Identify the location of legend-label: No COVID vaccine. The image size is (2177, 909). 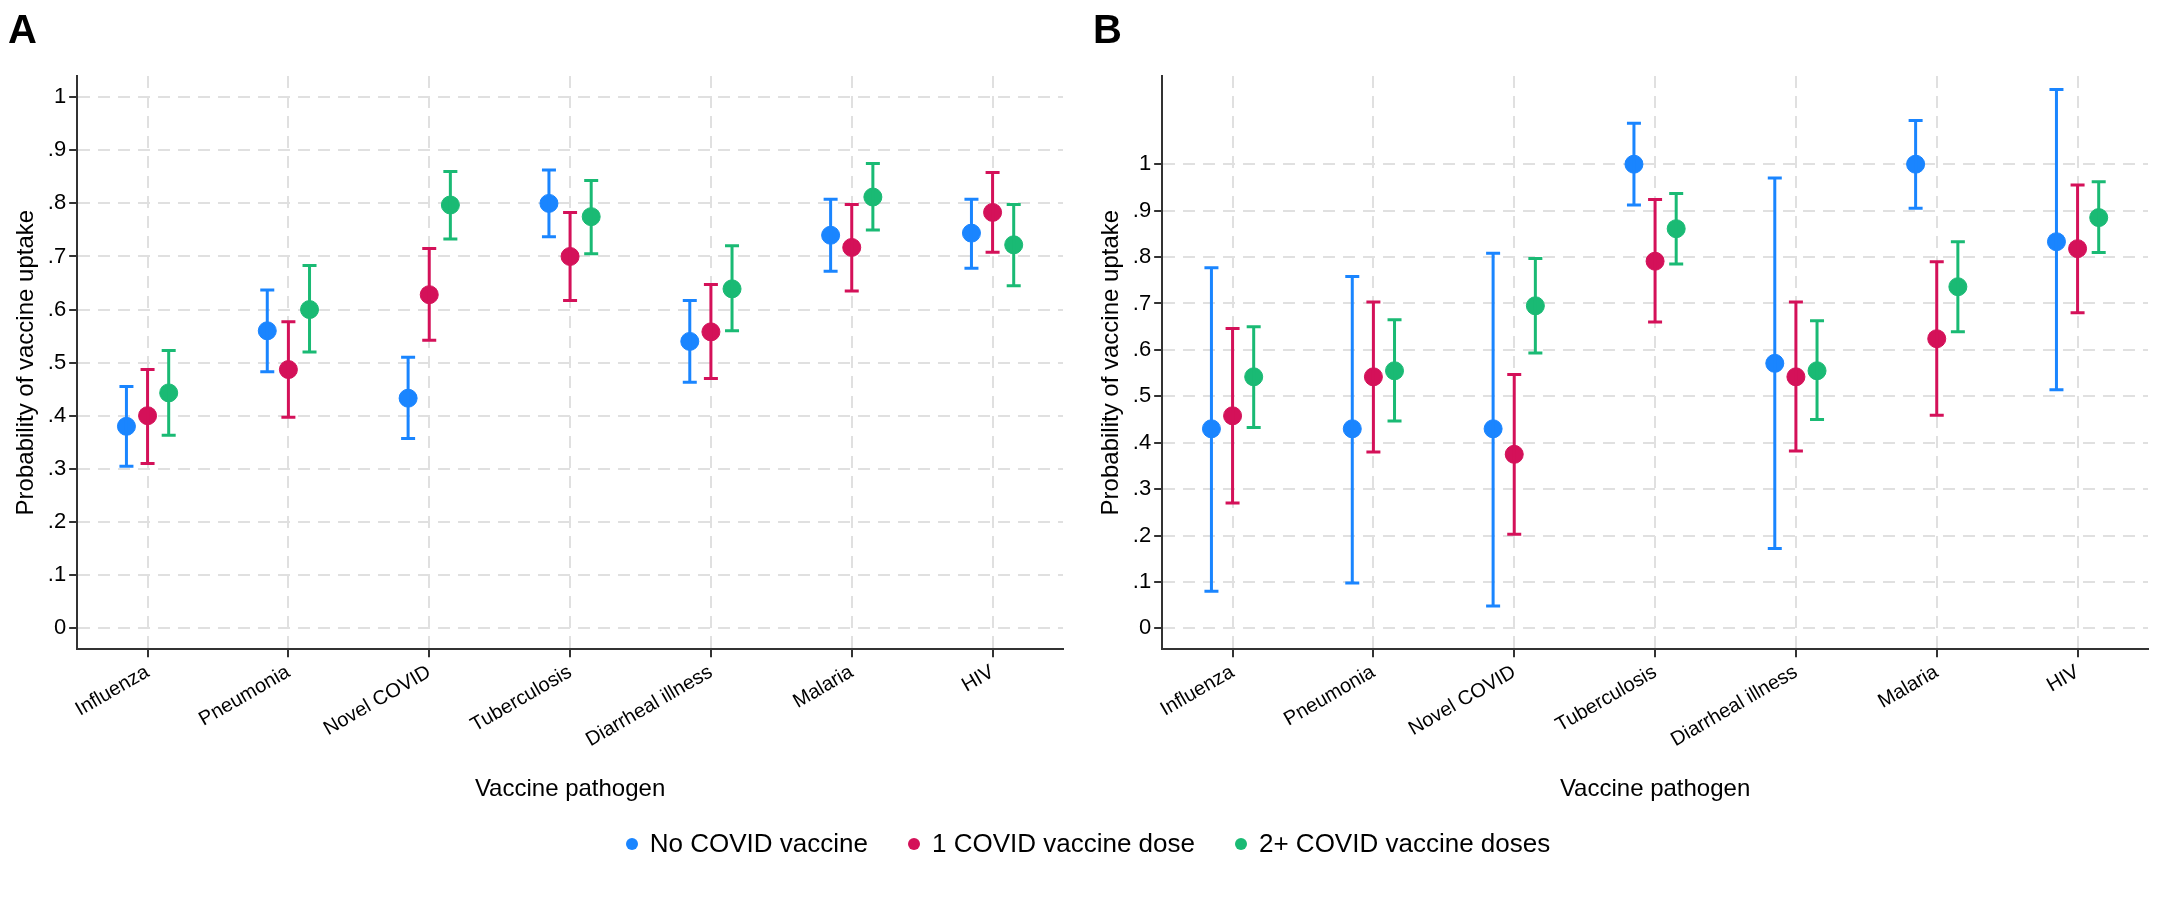
(758, 843).